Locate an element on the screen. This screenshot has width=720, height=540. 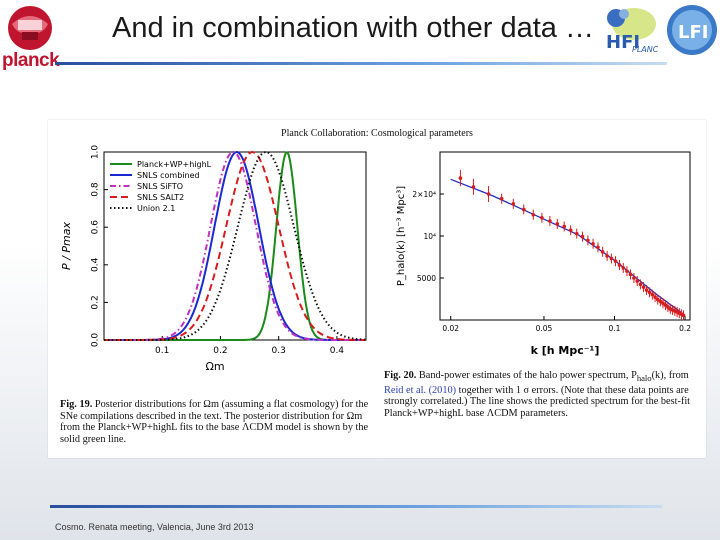
reid-2010-link: Reid et al. (2010) is located at coordinates (420, 390).